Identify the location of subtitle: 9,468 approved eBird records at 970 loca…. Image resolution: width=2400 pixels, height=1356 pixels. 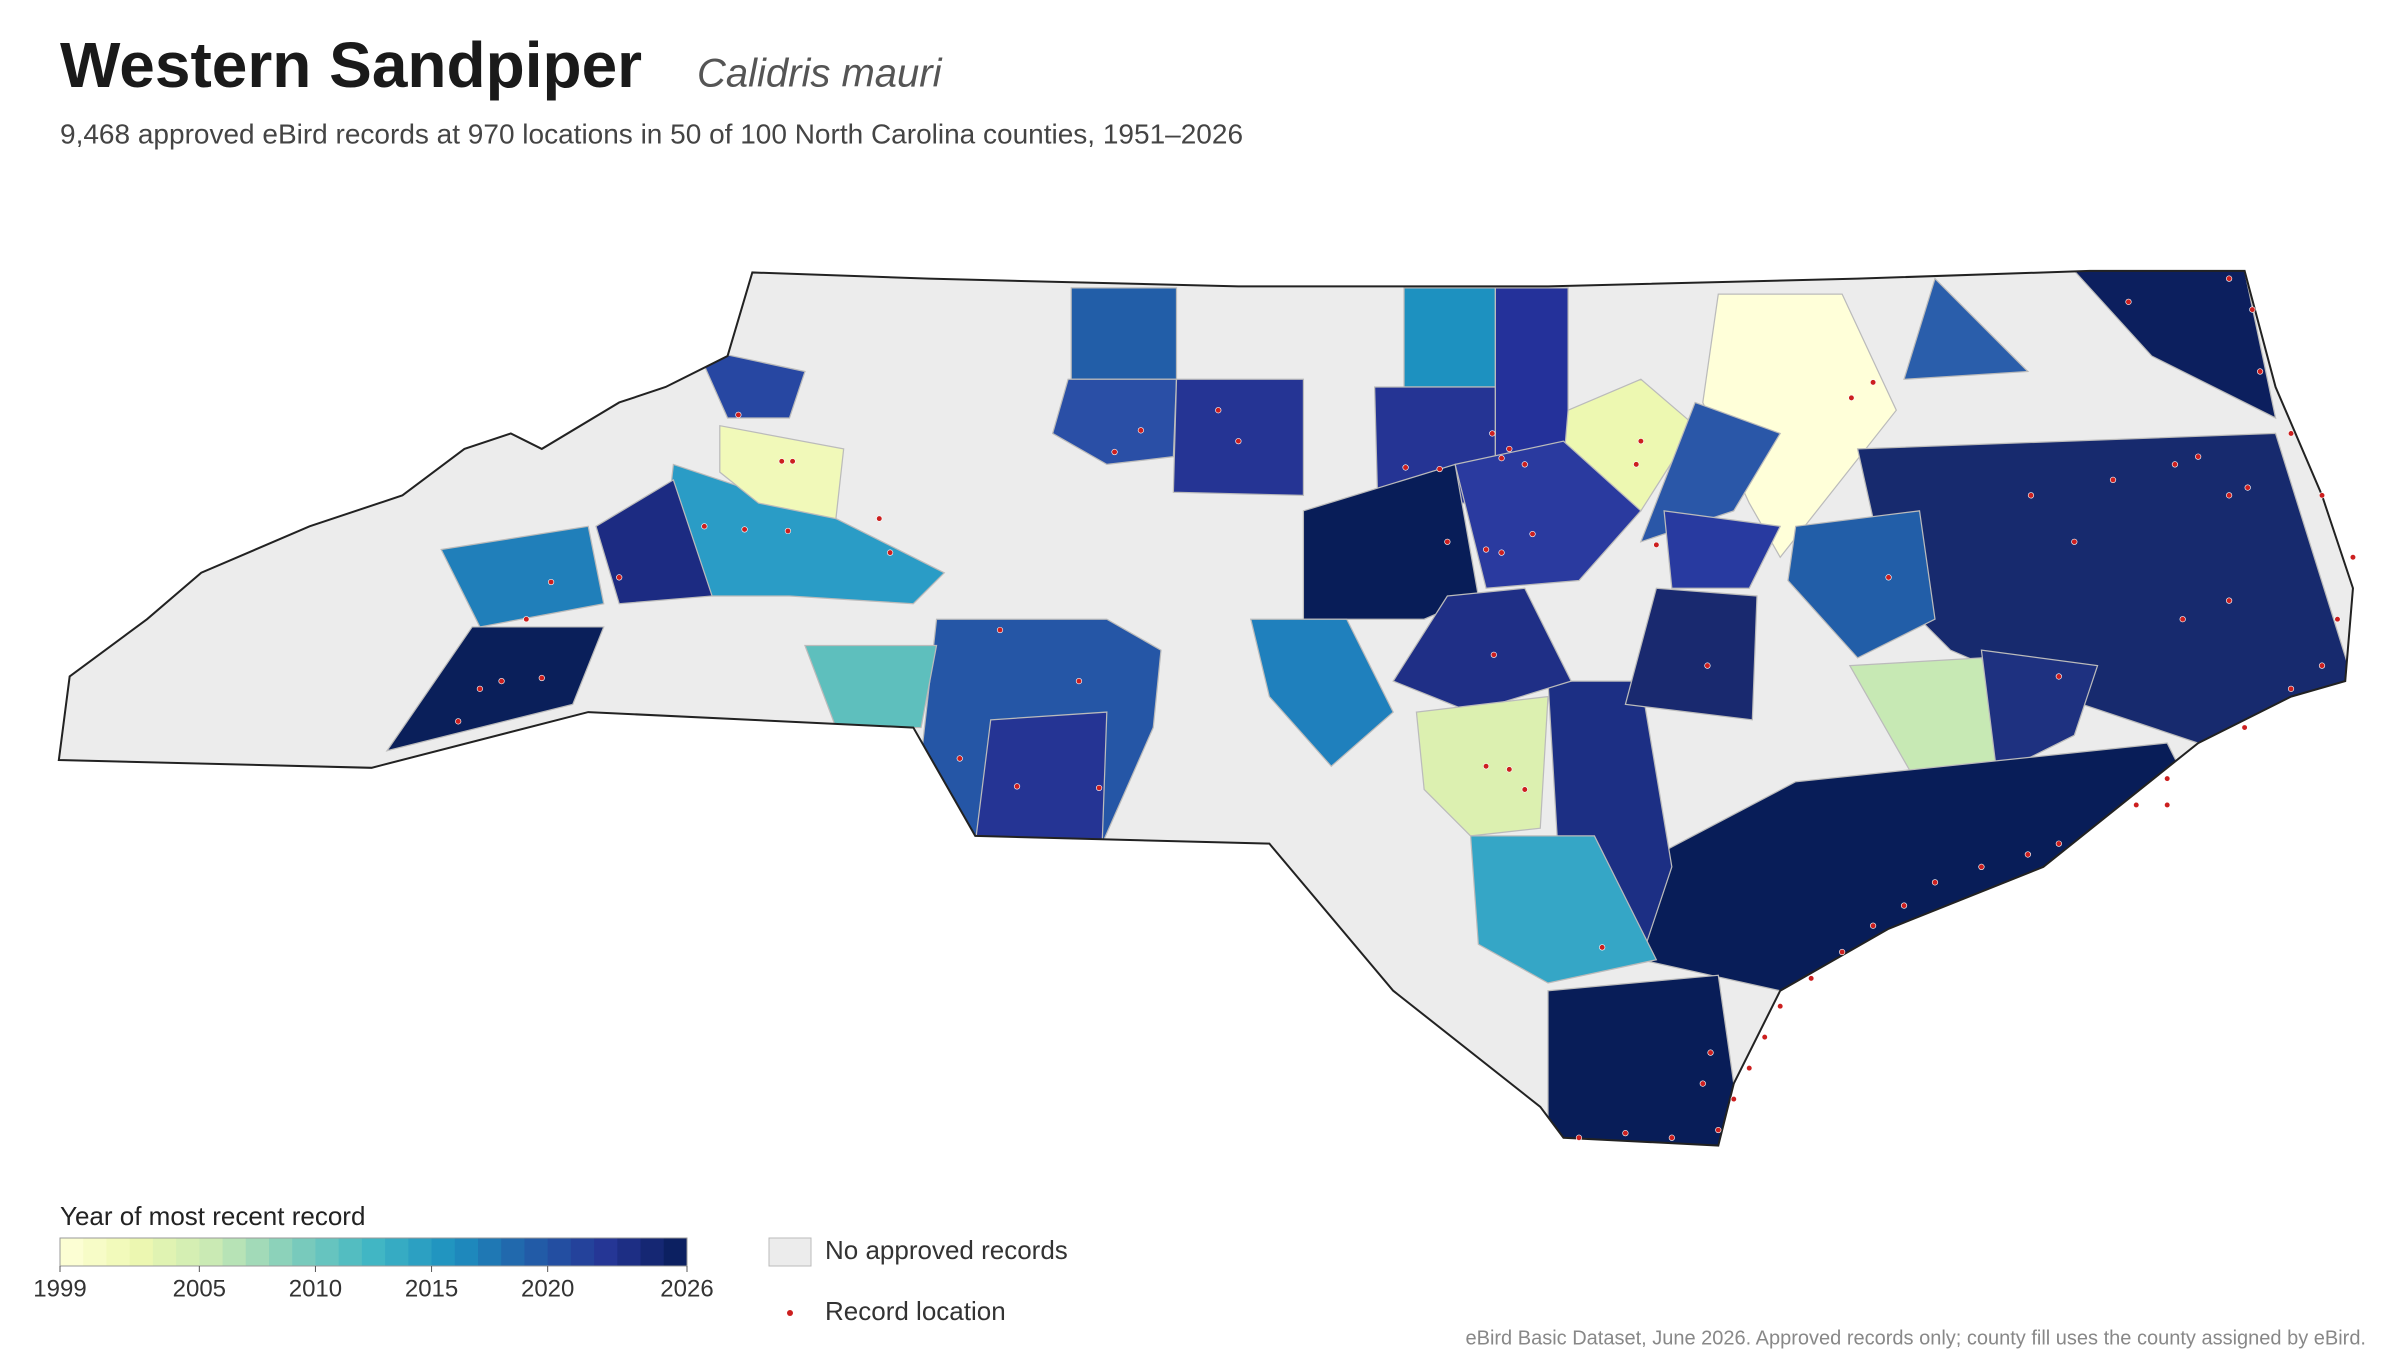
(651, 133).